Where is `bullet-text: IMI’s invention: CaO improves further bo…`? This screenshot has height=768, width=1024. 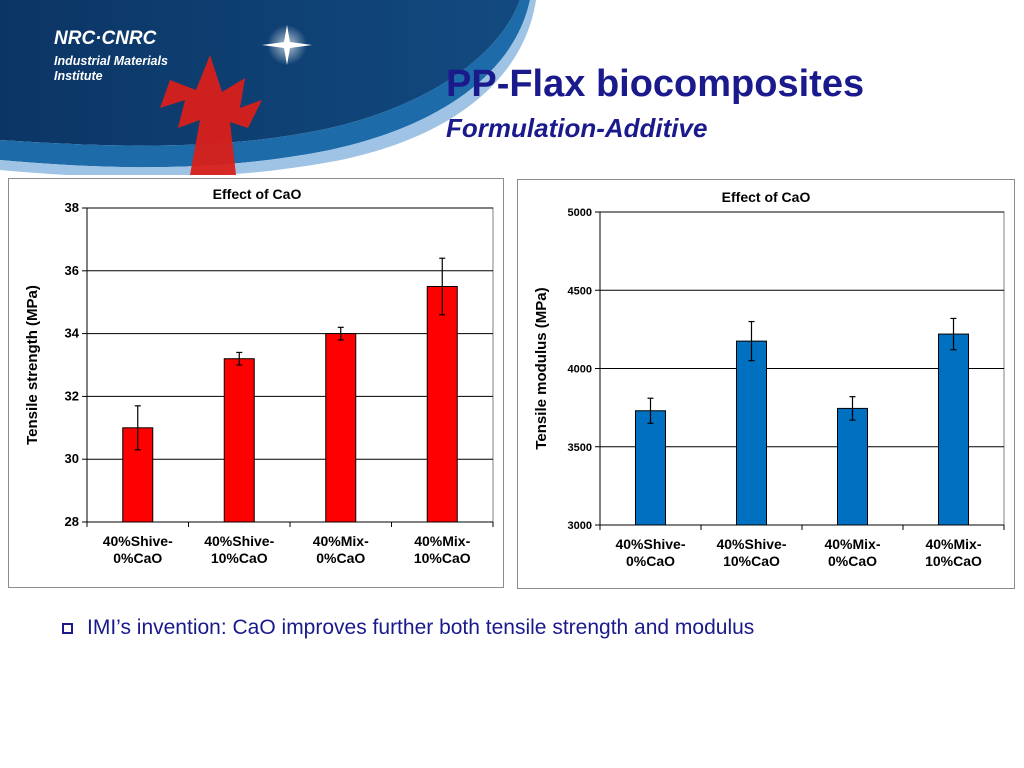
bullet-text: IMI’s invention: CaO improves further bo… is located at coordinates (421, 627).